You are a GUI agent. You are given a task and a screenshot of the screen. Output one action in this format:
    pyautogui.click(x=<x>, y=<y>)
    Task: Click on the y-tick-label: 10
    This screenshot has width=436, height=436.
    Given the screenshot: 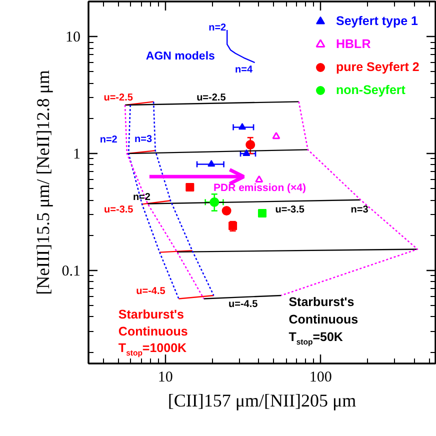 What is the action you would take?
    pyautogui.click(x=73, y=38)
    